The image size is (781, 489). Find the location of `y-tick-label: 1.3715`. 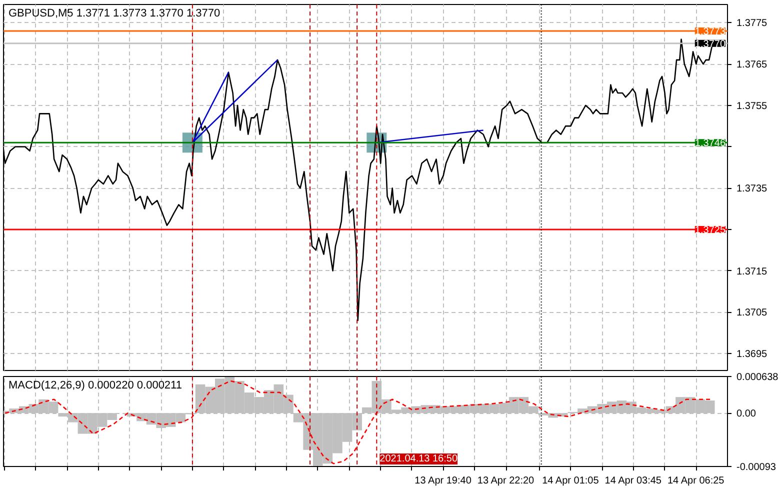

y-tick-label: 1.3715 is located at coordinates (752, 272).